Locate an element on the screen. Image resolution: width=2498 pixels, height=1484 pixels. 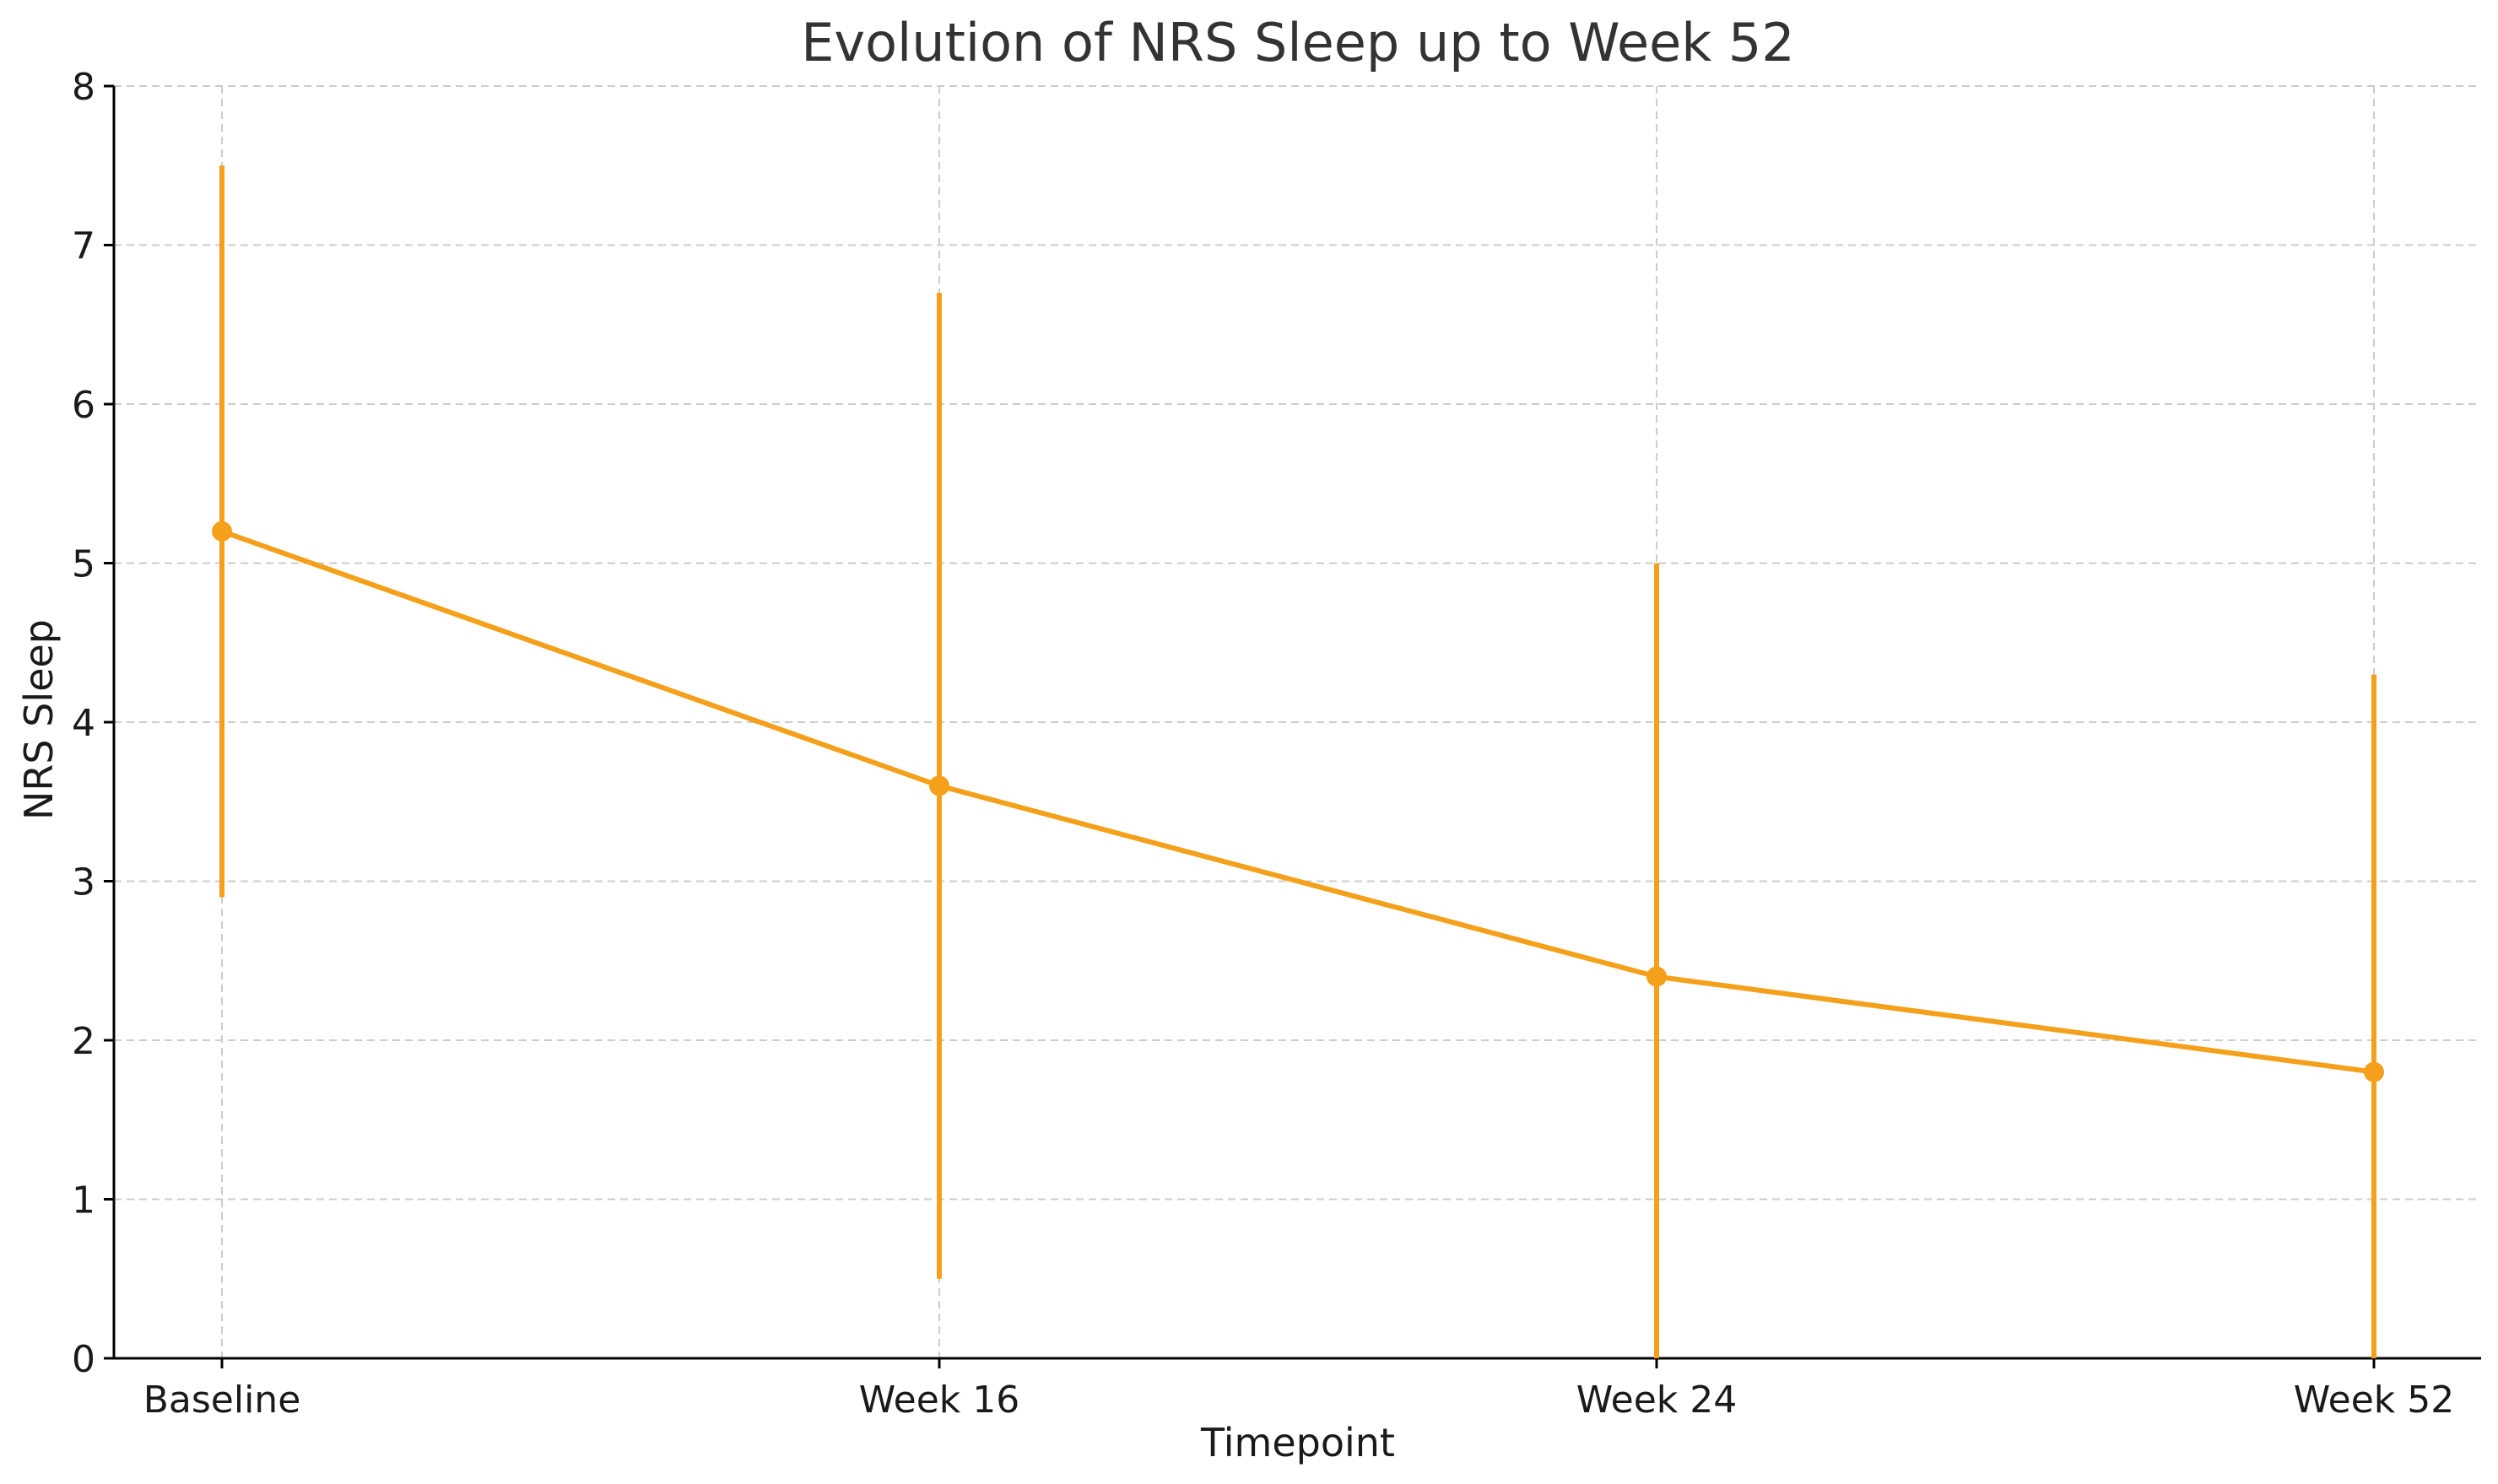
y-tick-label: 2 is located at coordinates (83, 1041).